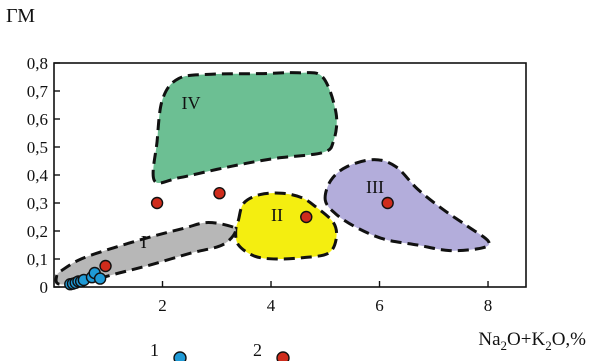 This screenshot has height=361, width=590. Describe the element at coordinates (37, 259) in the screenshot. I see `y-tick-label: 0,1` at that location.